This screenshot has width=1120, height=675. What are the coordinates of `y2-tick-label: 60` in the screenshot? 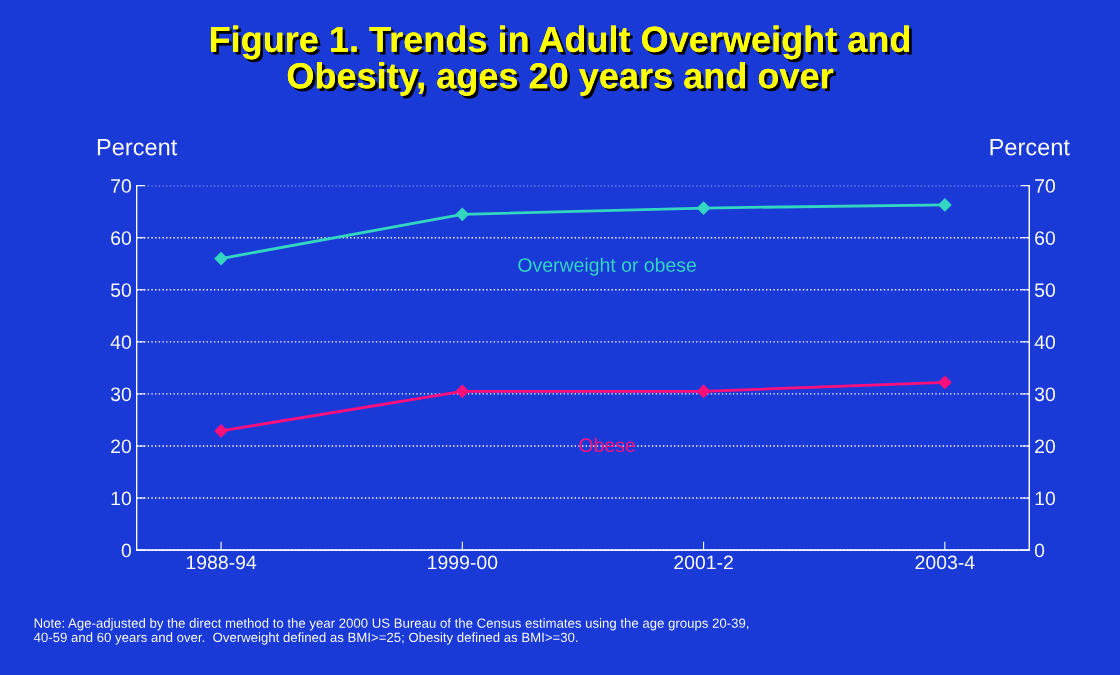 It's located at (1045, 238).